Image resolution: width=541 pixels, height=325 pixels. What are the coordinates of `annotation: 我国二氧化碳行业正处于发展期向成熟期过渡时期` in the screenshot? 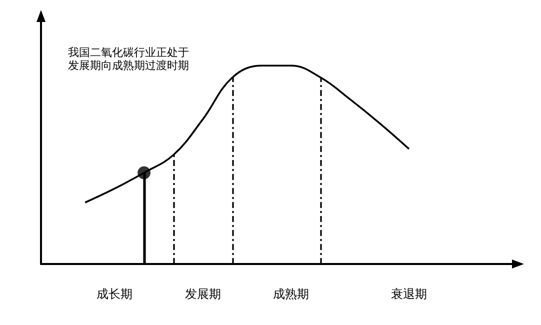 It's located at (128, 59).